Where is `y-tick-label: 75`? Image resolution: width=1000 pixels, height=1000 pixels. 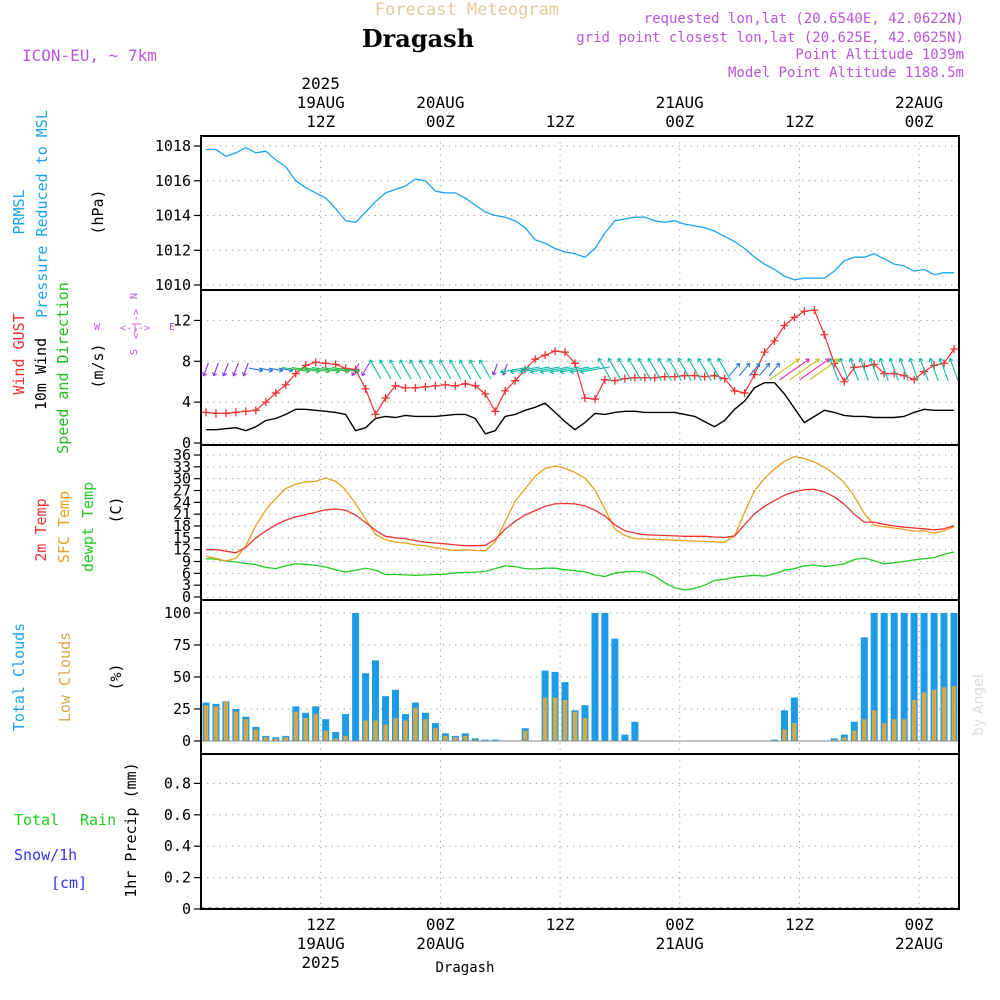
y-tick-label: 75 is located at coordinates (182, 645).